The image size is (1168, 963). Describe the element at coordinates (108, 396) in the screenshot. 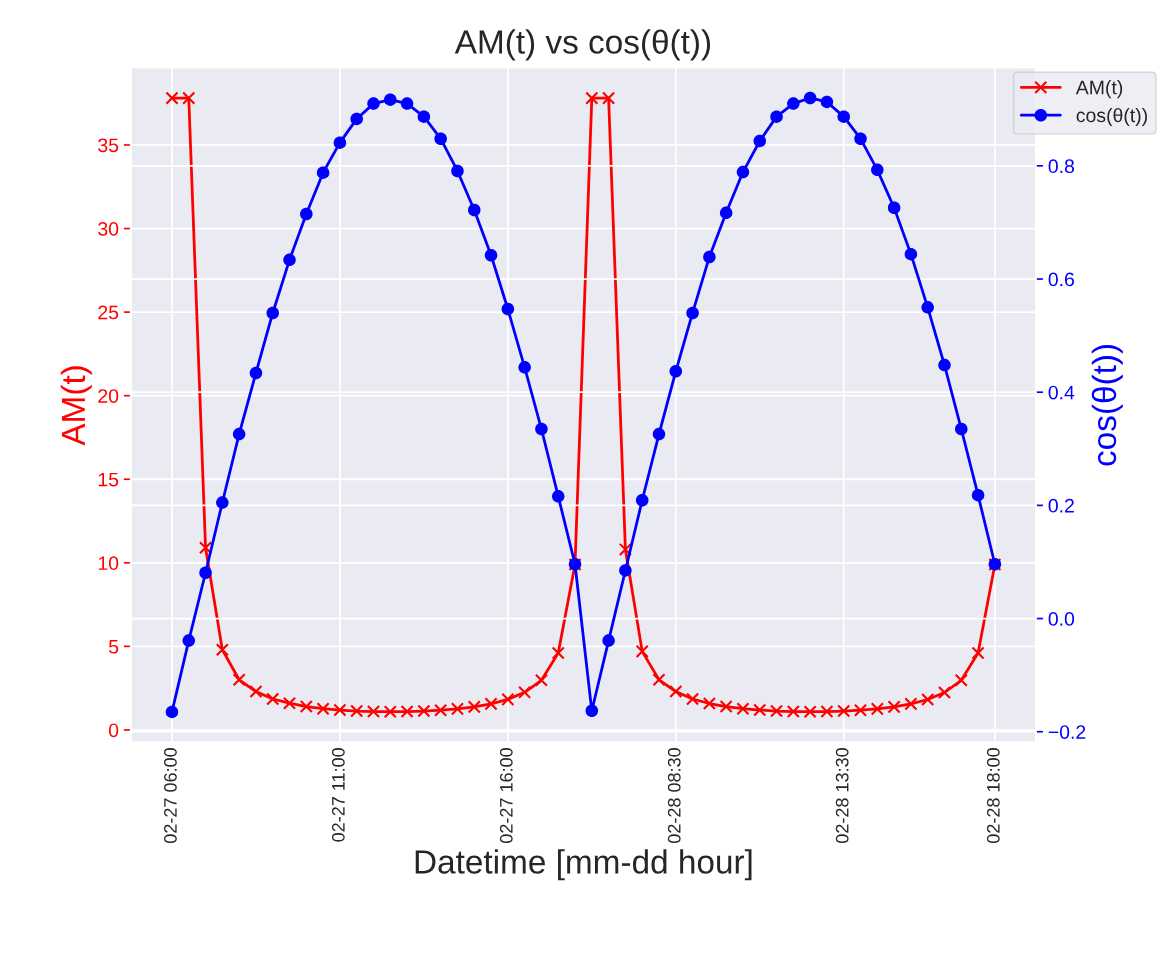

I see `y-tick-label: 20` at that location.